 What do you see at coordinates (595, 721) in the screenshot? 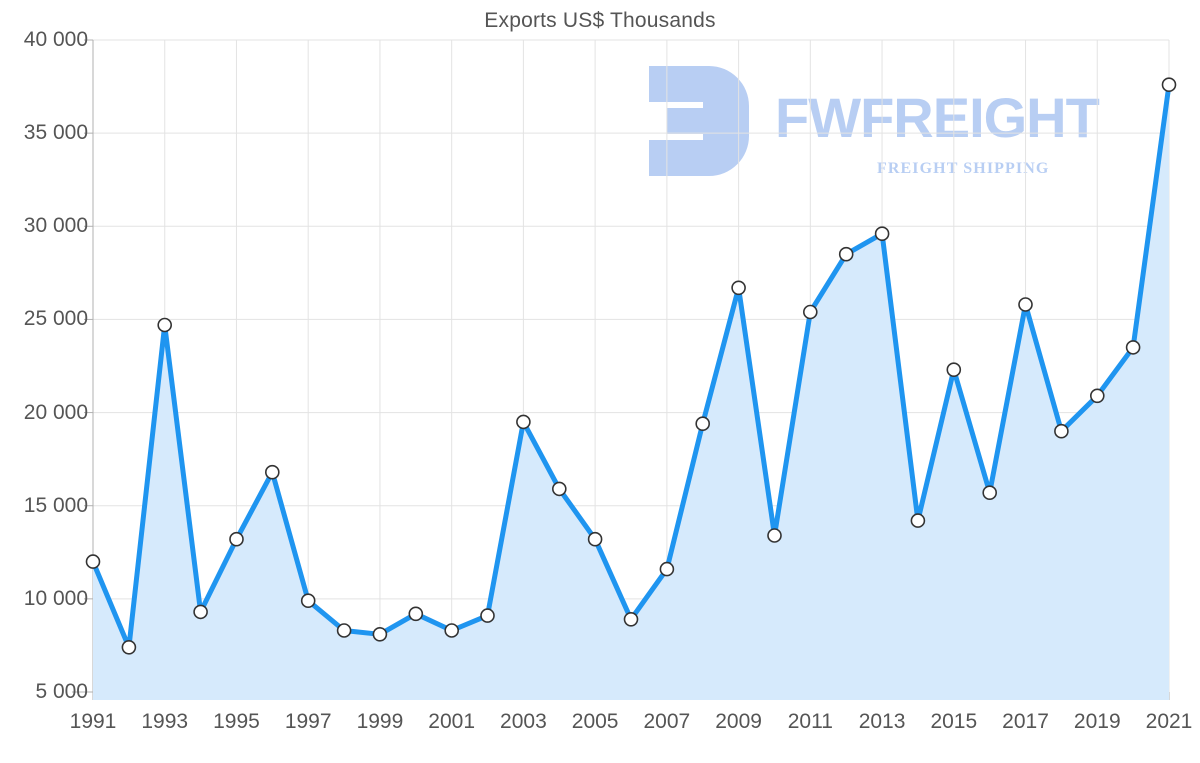
I see `x-axis-tick-label: 2005` at bounding box center [595, 721].